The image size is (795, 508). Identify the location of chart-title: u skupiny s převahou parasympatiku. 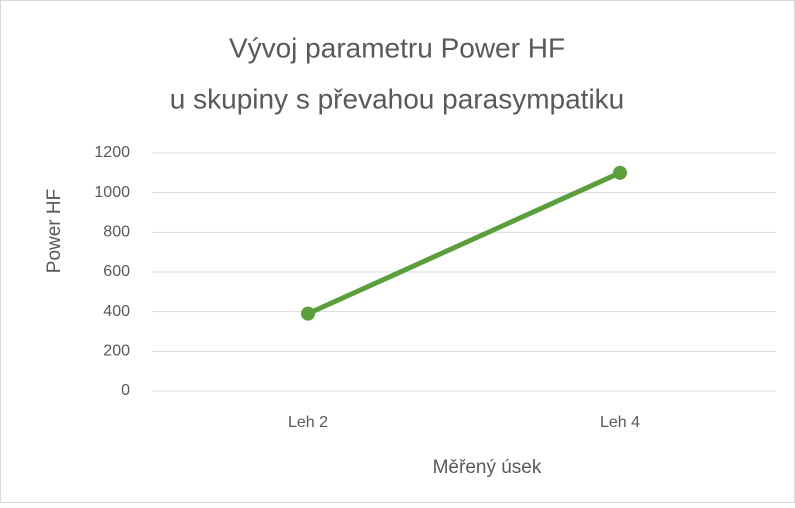
(397, 98).